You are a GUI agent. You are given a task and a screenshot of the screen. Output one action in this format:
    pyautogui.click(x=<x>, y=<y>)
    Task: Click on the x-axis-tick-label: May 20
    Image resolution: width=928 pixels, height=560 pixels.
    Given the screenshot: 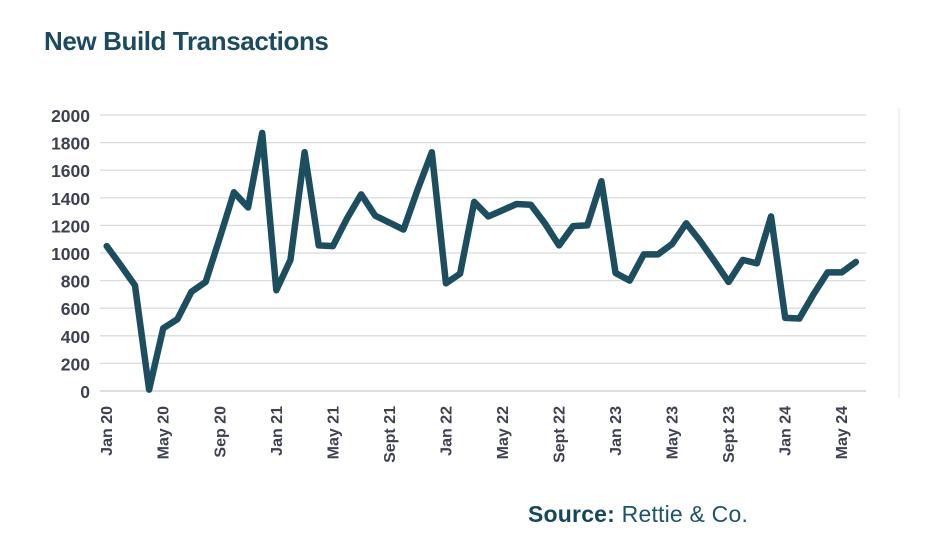 What is the action you would take?
    pyautogui.click(x=164, y=432)
    